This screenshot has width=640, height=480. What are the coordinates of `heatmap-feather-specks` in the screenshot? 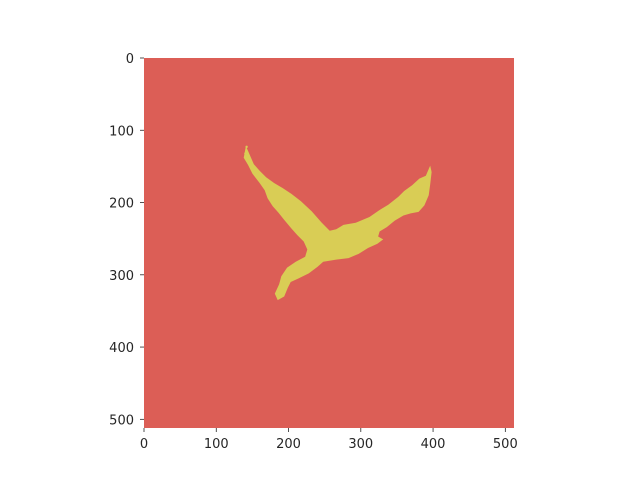 It's located at (338, 172).